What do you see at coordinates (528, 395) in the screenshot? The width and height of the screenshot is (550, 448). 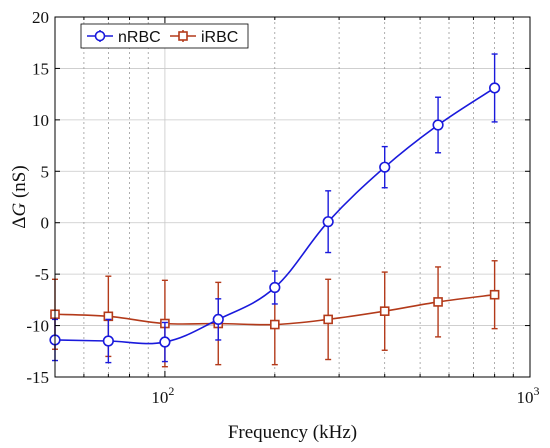 I see `x-tick-label: 10³` at bounding box center [528, 395].